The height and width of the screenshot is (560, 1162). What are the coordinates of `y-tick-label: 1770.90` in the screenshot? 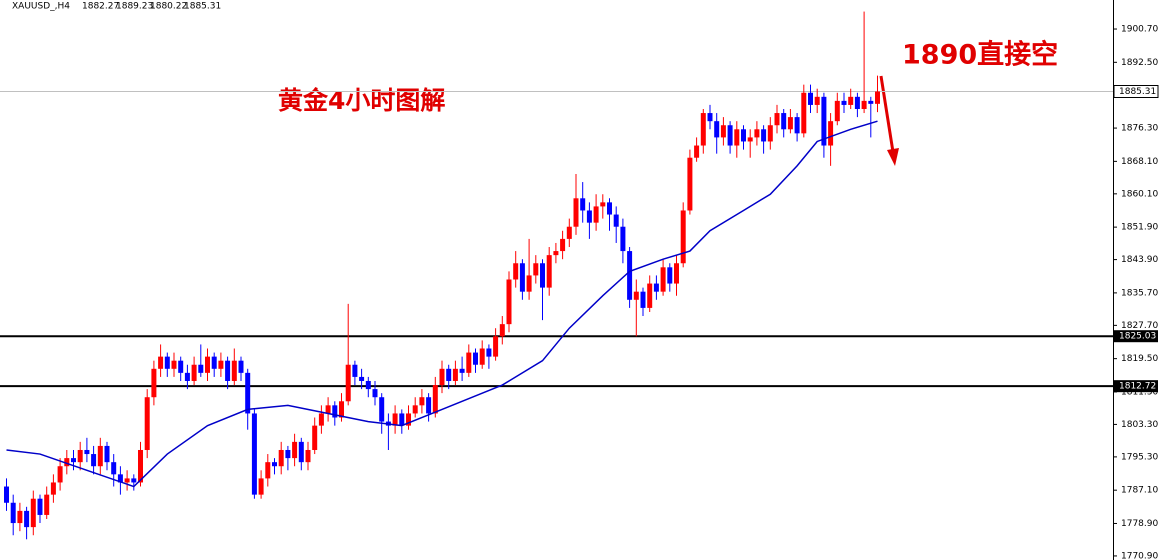 It's located at (1139, 555).